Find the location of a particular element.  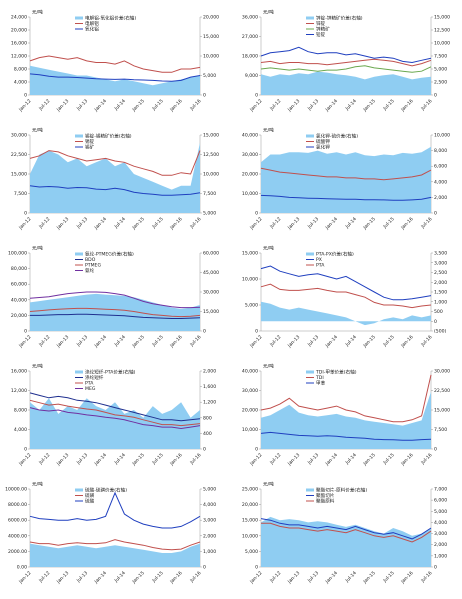

y2-tick-label: 12,500 is located at coordinates (211, 155).